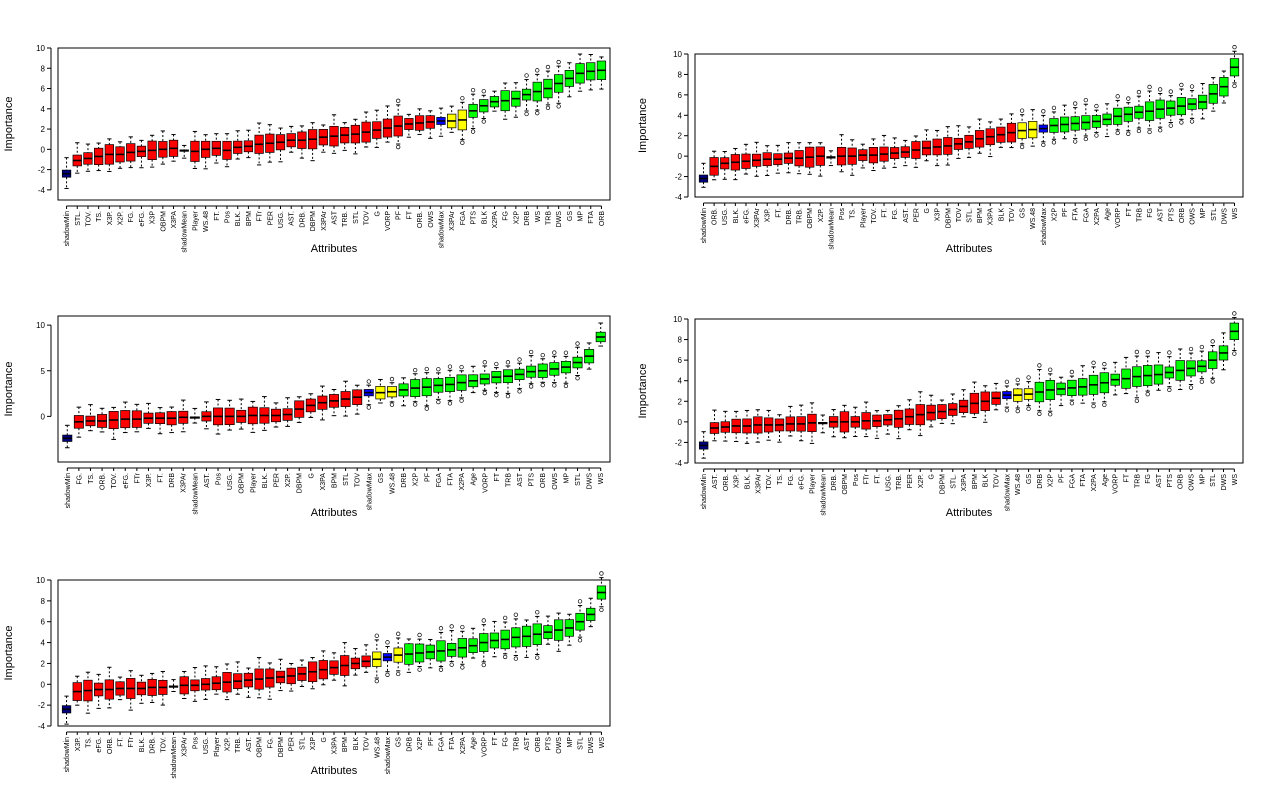  What do you see at coordinates (9, 388) in the screenshot?
I see `y-axis-label: Importance` at bounding box center [9, 388].